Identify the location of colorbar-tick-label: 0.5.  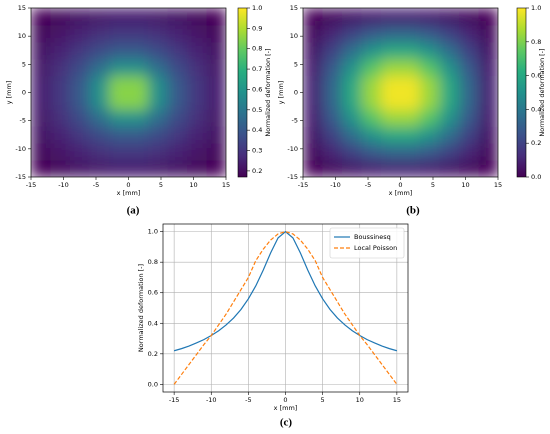
(257, 110).